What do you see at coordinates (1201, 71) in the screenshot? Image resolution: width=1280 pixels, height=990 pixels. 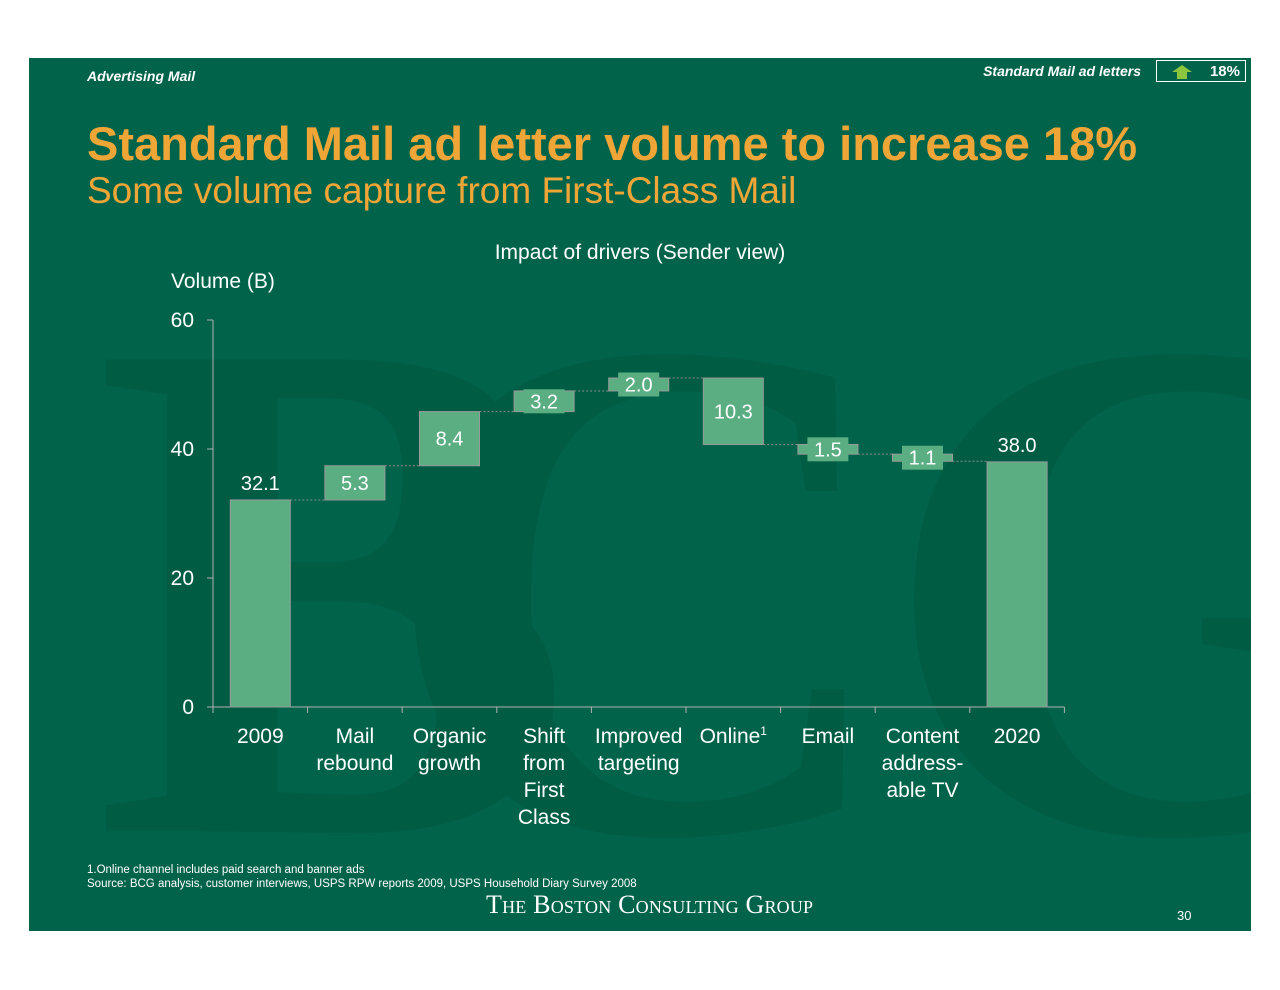 I see `growth-badge: 18%` at bounding box center [1201, 71].